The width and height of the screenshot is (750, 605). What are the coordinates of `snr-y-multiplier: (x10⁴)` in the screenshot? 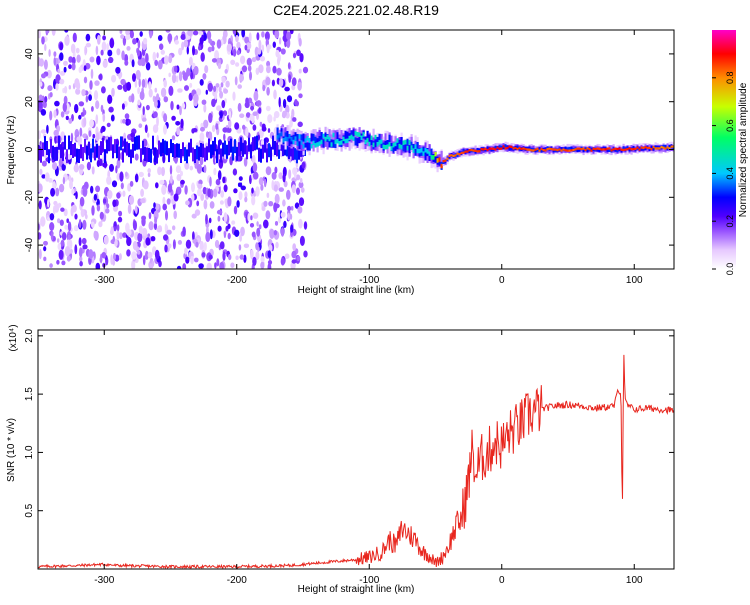 It's located at (13, 337).